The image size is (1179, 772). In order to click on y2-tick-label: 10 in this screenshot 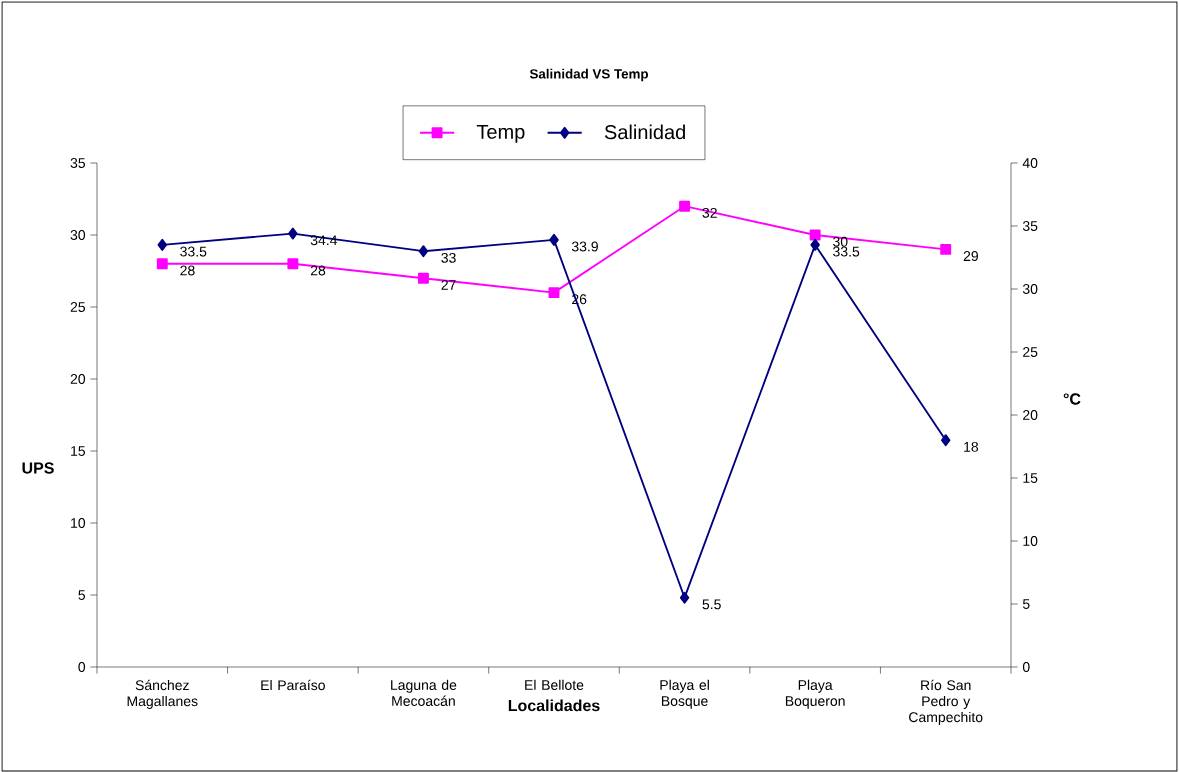, I will do `click(1030, 541)`.